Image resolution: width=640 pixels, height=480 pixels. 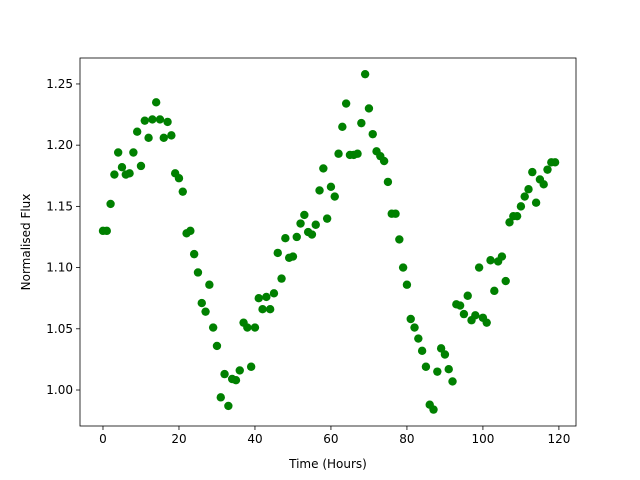 I want to click on x-tick-label: 100, so click(x=482, y=439).